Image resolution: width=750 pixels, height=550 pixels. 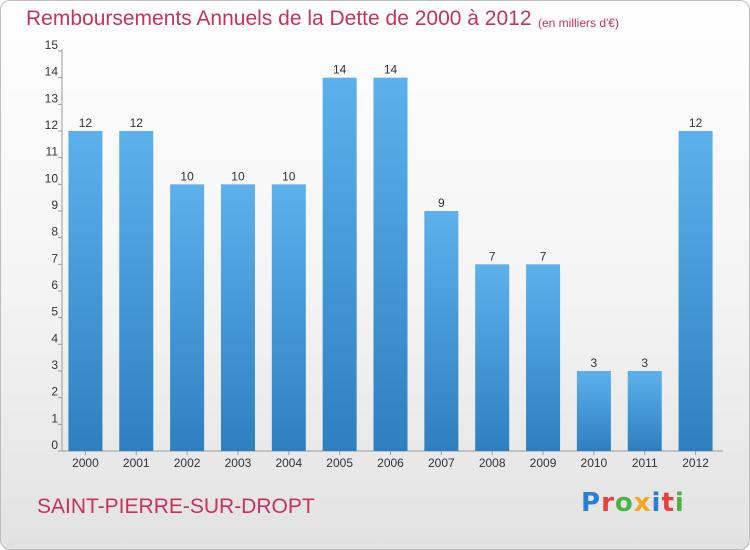 I want to click on y-tick-label: 9, so click(x=54, y=205).